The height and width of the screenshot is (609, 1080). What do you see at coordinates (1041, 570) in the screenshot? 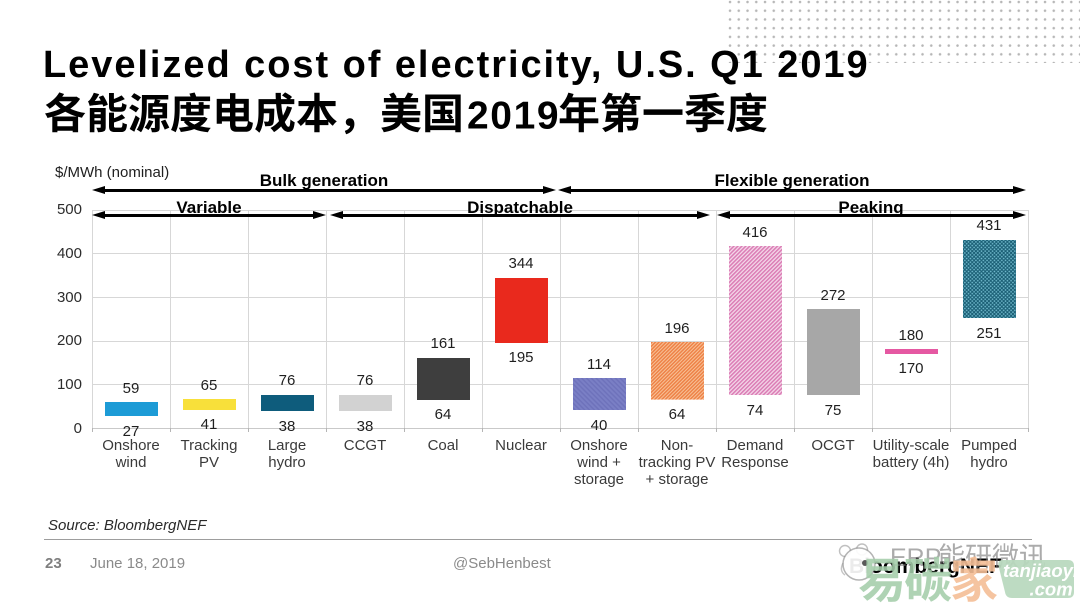
I see `svg-text: tanjiaoyi` at bounding box center [1041, 570].